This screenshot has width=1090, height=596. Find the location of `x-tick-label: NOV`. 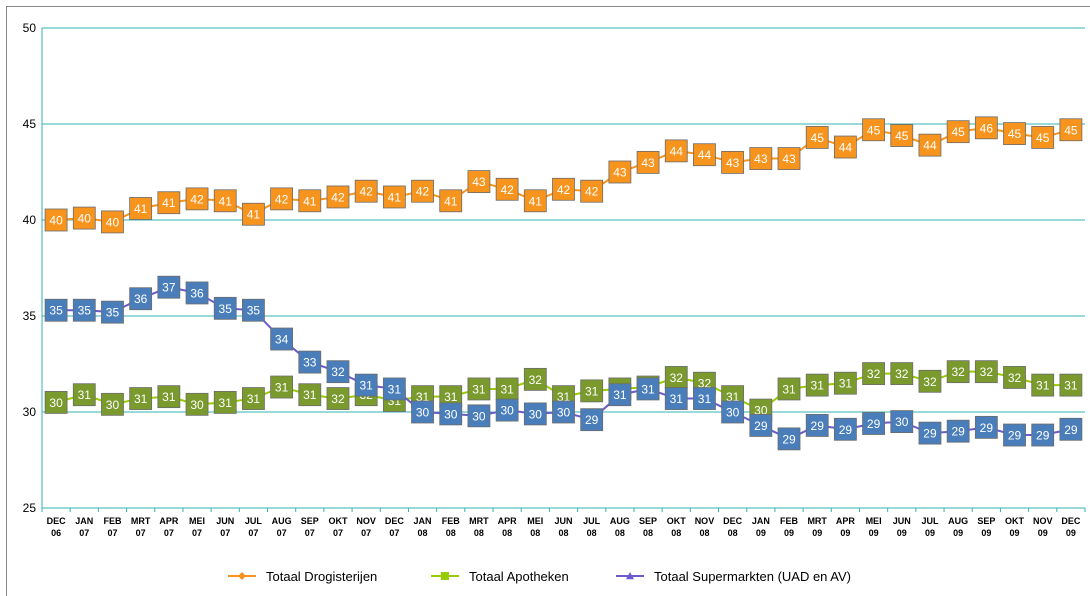

x-tick-label: NOV is located at coordinates (366, 521).